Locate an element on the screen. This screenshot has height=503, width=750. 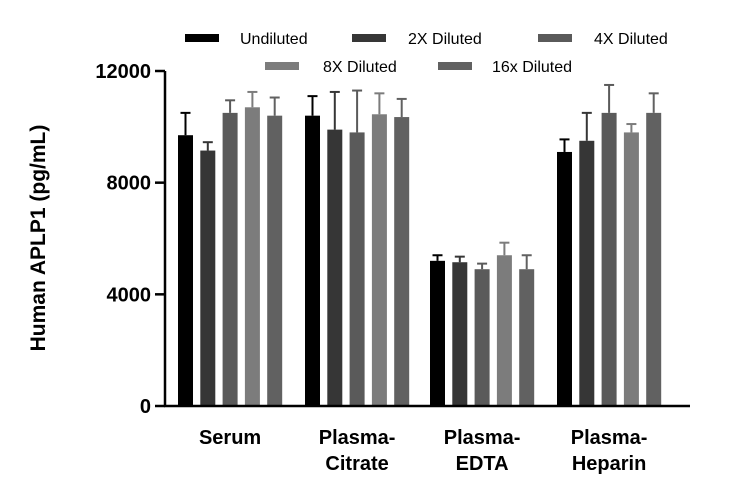
category-label: Citrate is located at coordinates (356, 464).